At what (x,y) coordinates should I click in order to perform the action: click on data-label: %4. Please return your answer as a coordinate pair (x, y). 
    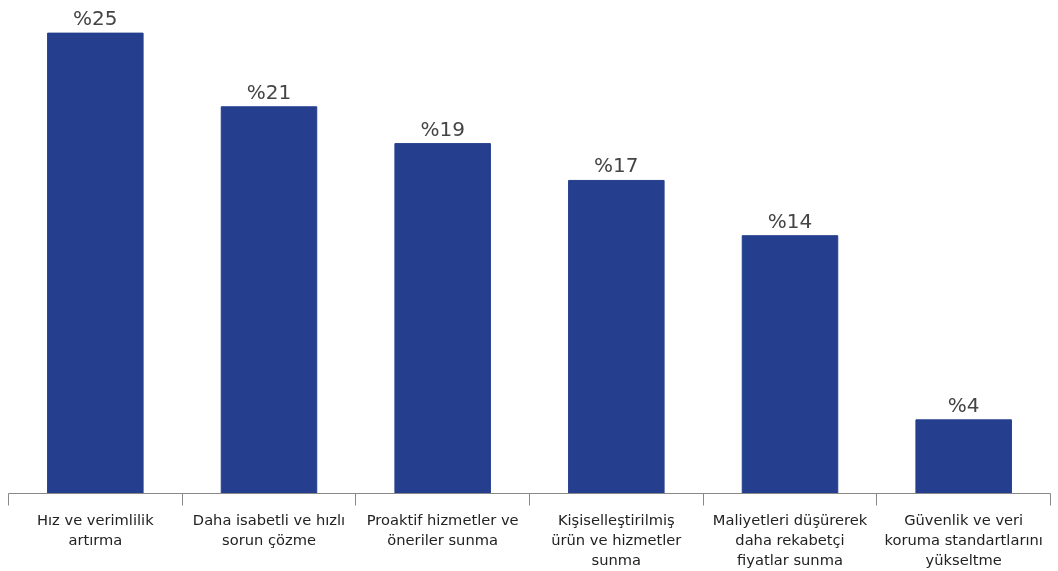
    Looking at the image, I should click on (963, 404).